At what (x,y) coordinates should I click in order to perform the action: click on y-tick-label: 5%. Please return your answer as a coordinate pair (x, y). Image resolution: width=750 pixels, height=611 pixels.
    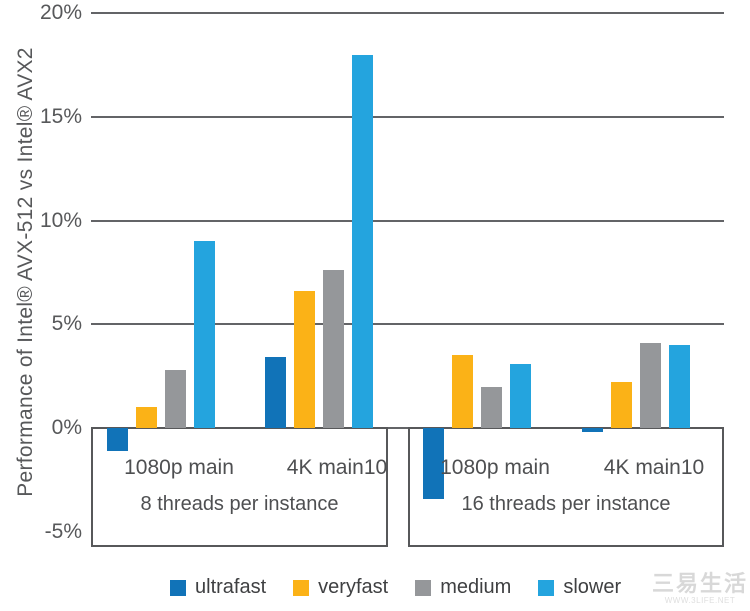
    Looking at the image, I should click on (66, 324).